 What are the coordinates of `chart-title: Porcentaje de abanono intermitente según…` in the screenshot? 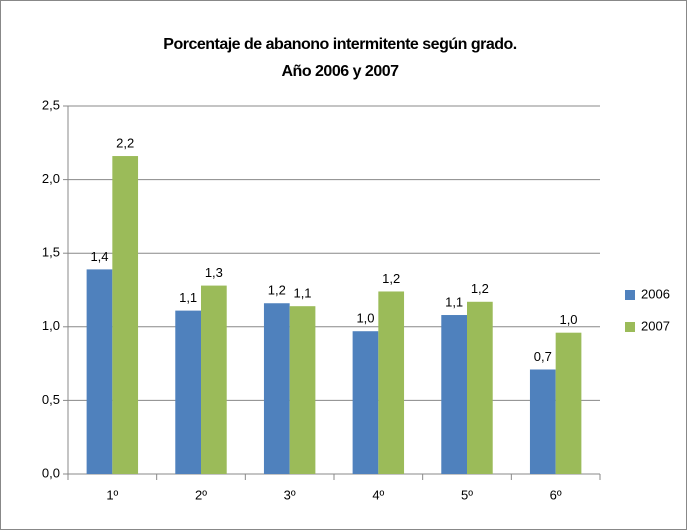 It's located at (340, 44).